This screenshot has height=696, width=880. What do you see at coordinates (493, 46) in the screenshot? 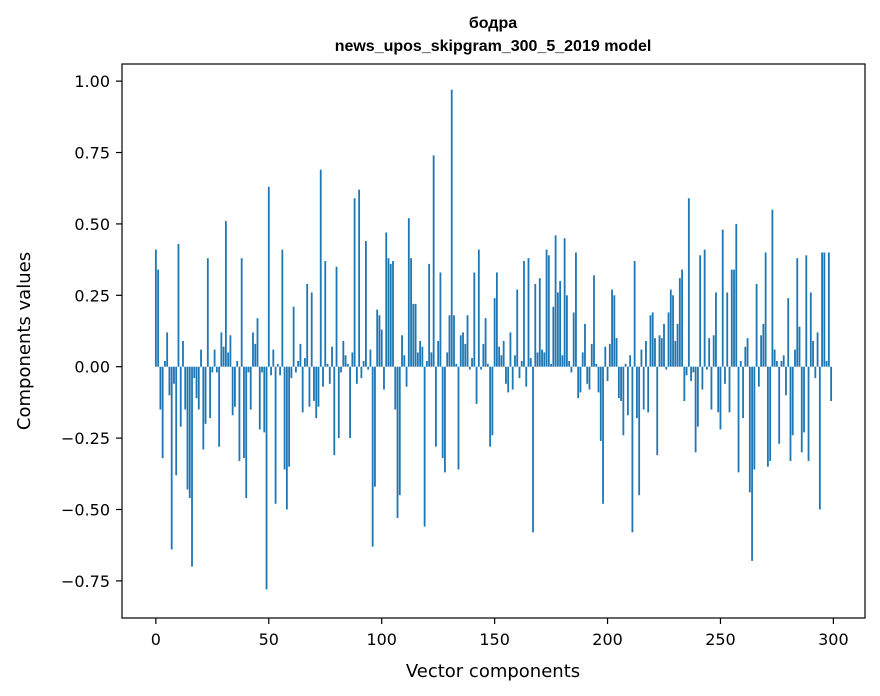
I see `chart-subtitle: news_upos_skipgram_300_5_2019 model` at bounding box center [493, 46].